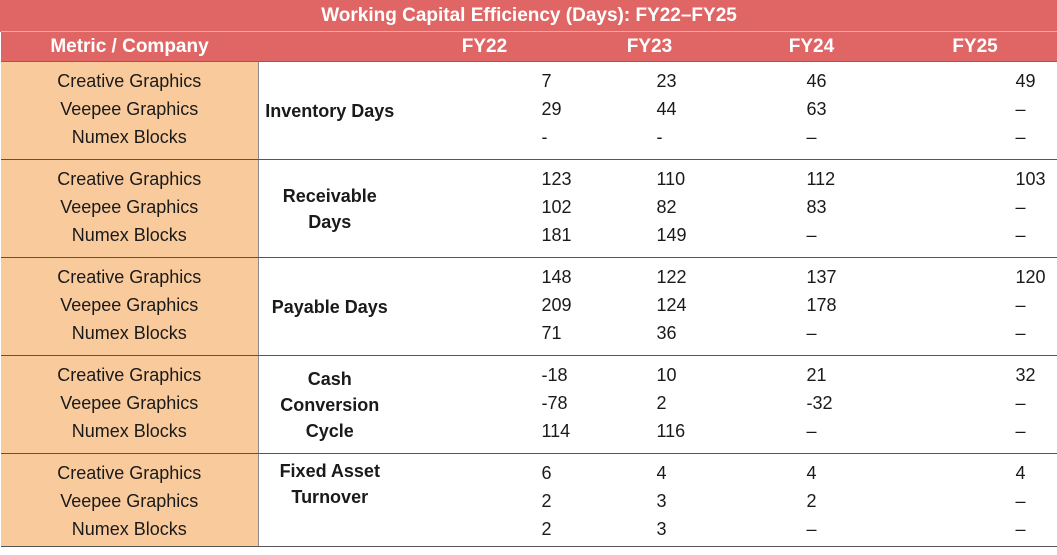 This screenshot has width=1057, height=555. What do you see at coordinates (816, 207) in the screenshot?
I see `value: 83` at bounding box center [816, 207].